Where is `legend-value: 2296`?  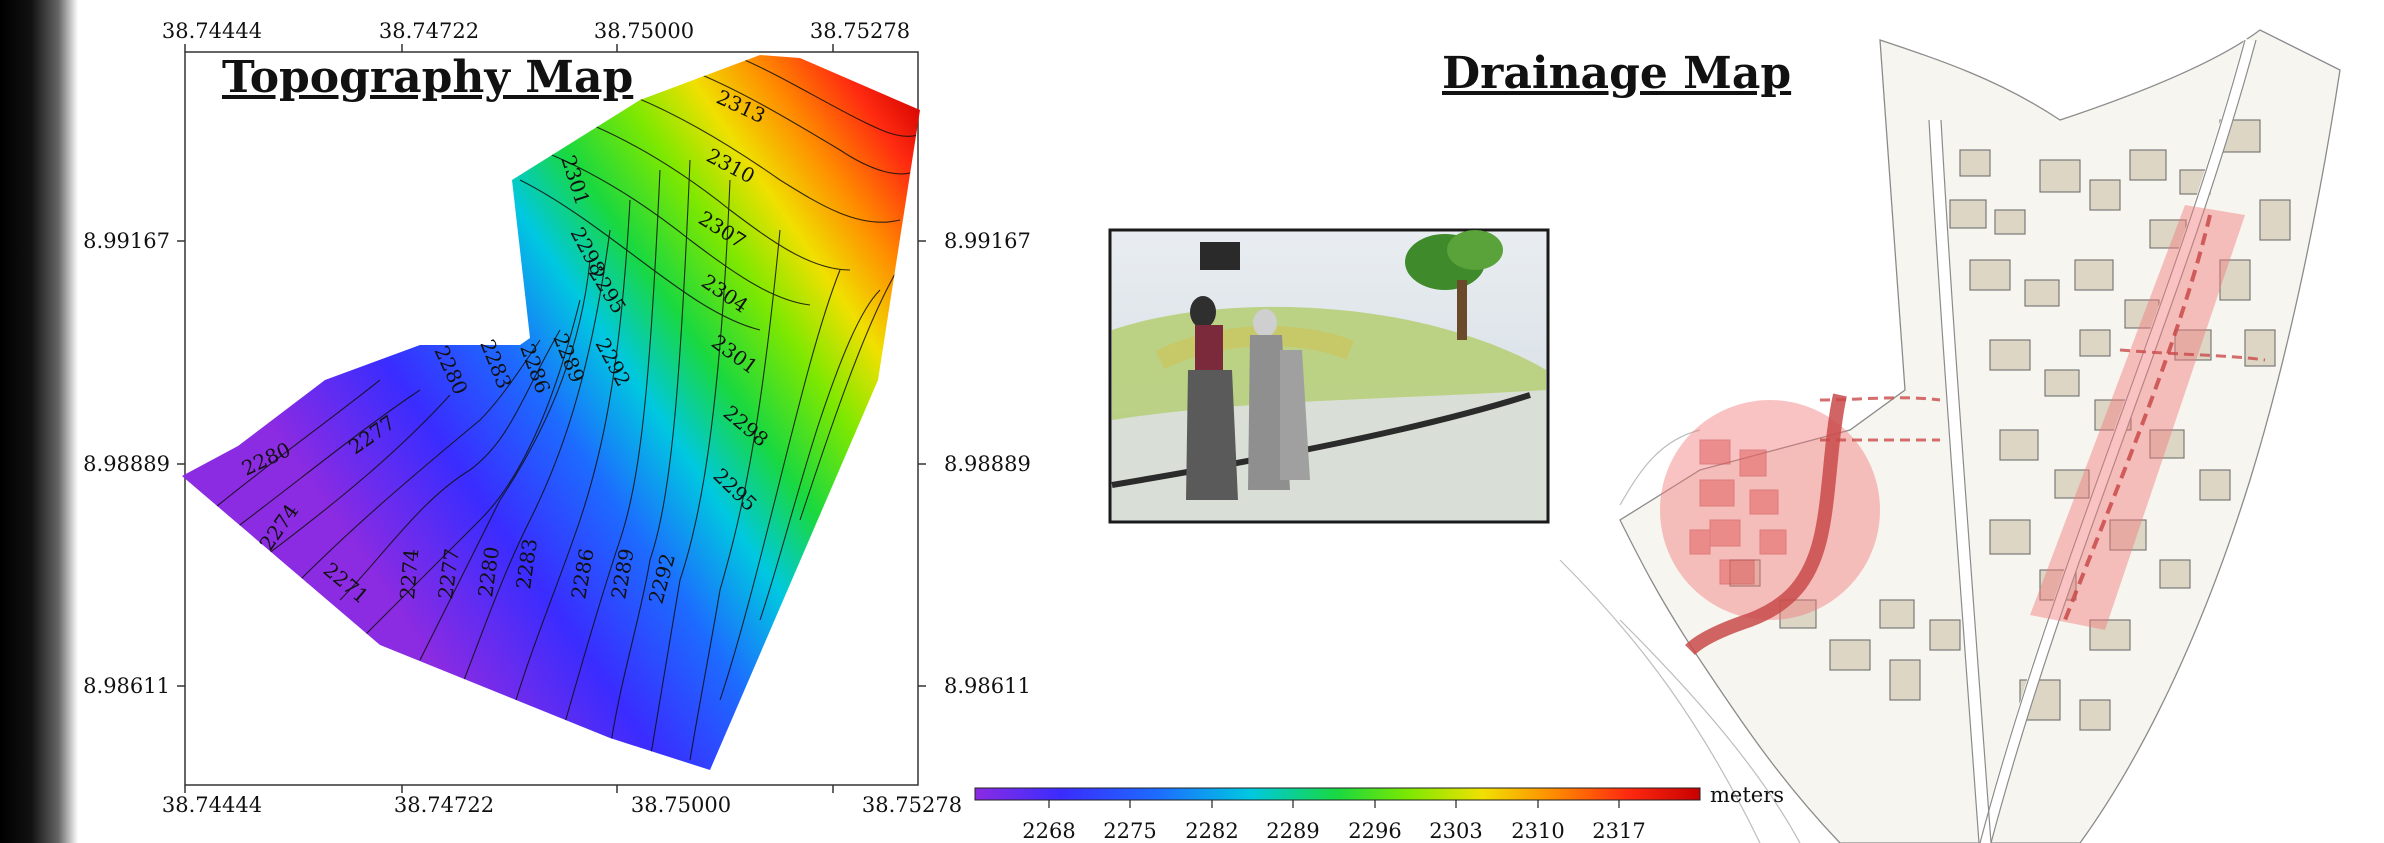 legend-value: 2296 is located at coordinates (1374, 831).